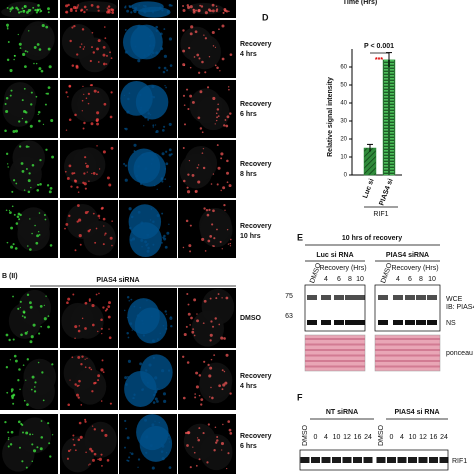 This screenshot has height=474, width=474. I want to click on sub-label: Recovery (Hrs), so click(342, 268).